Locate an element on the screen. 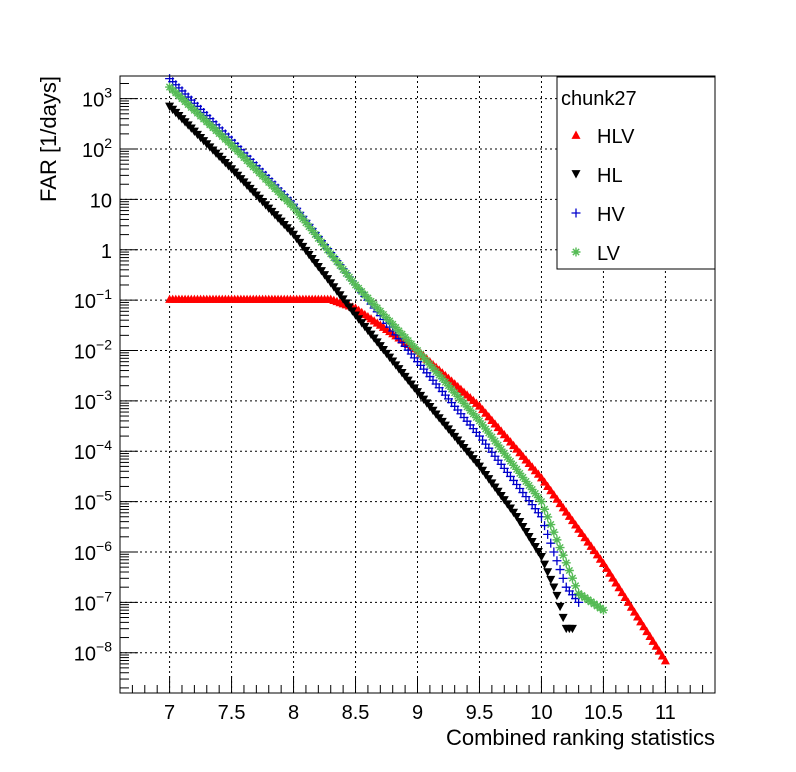  x-tick-label: 7.5 is located at coordinates (232, 713).